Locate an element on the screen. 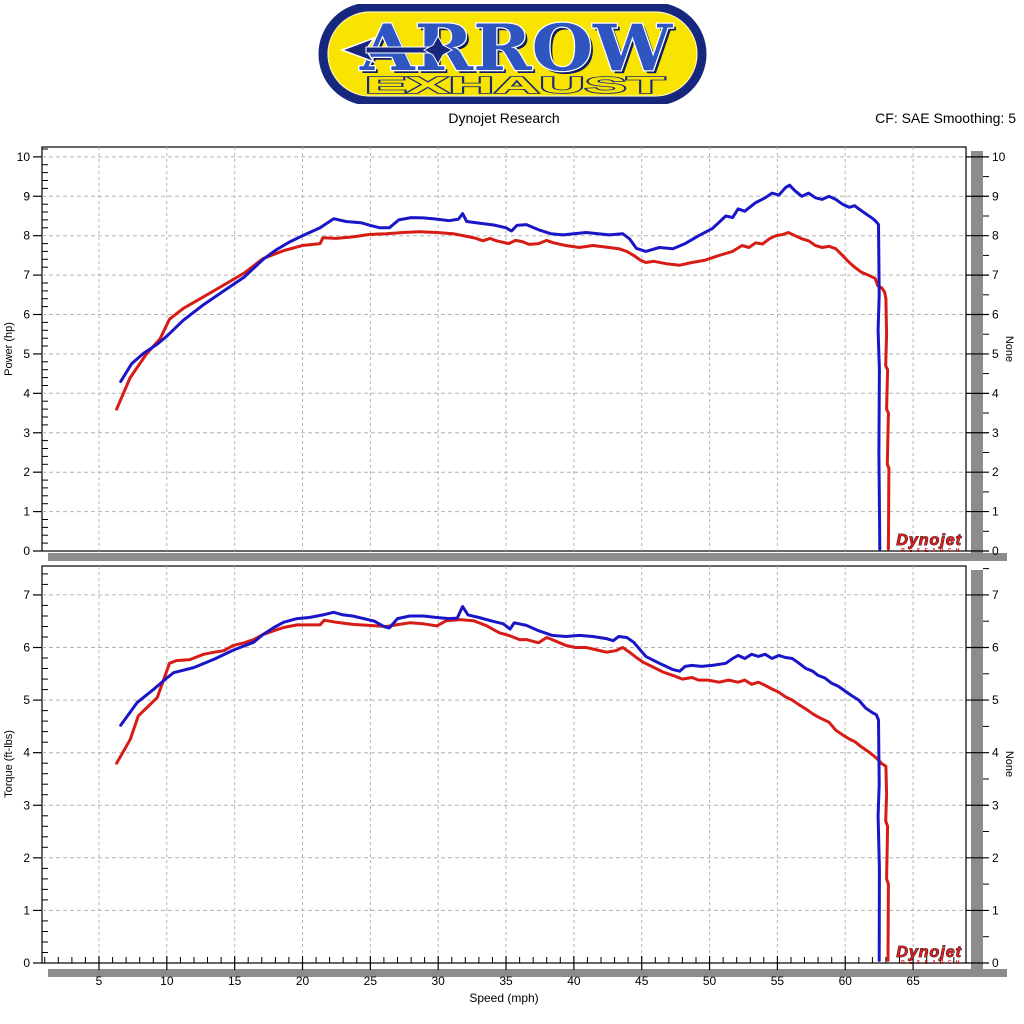  report-title: Dynojet Research is located at coordinates (504, 118).